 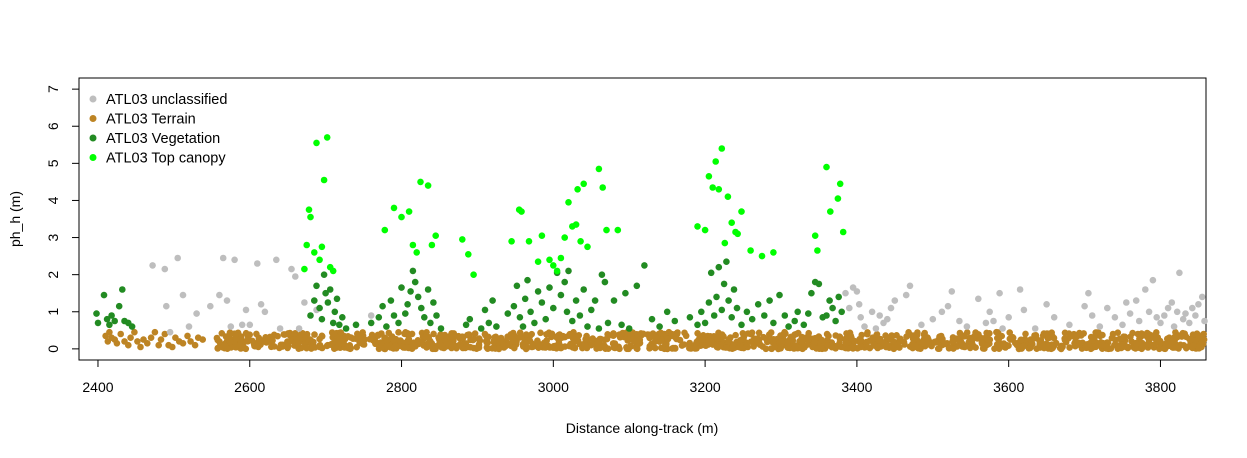 I want to click on y-axis: 0 1 2 3 4 5 6 7, so click(x=62, y=219).